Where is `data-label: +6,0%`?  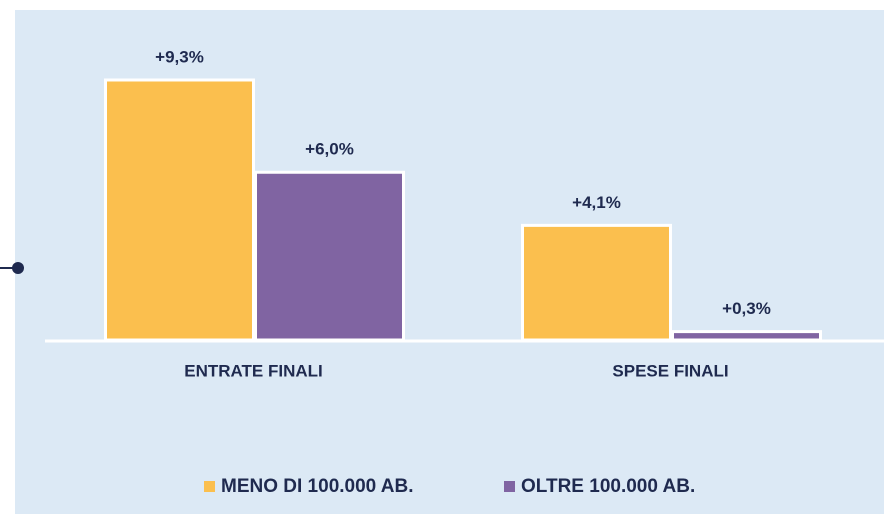
data-label: +6,0% is located at coordinates (329, 149).